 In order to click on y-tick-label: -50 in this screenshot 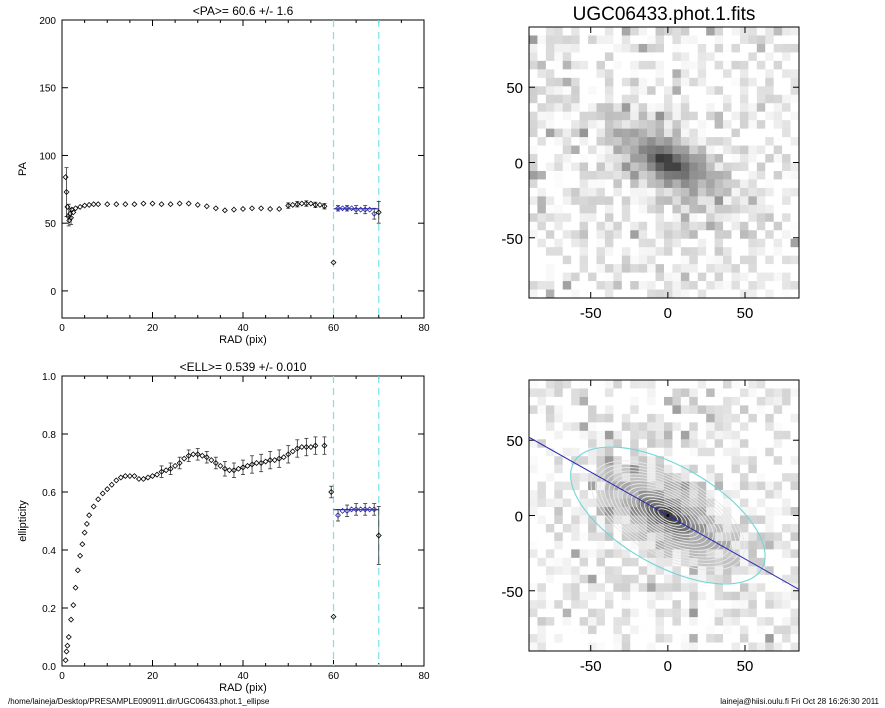, I will do `click(512, 239)`.